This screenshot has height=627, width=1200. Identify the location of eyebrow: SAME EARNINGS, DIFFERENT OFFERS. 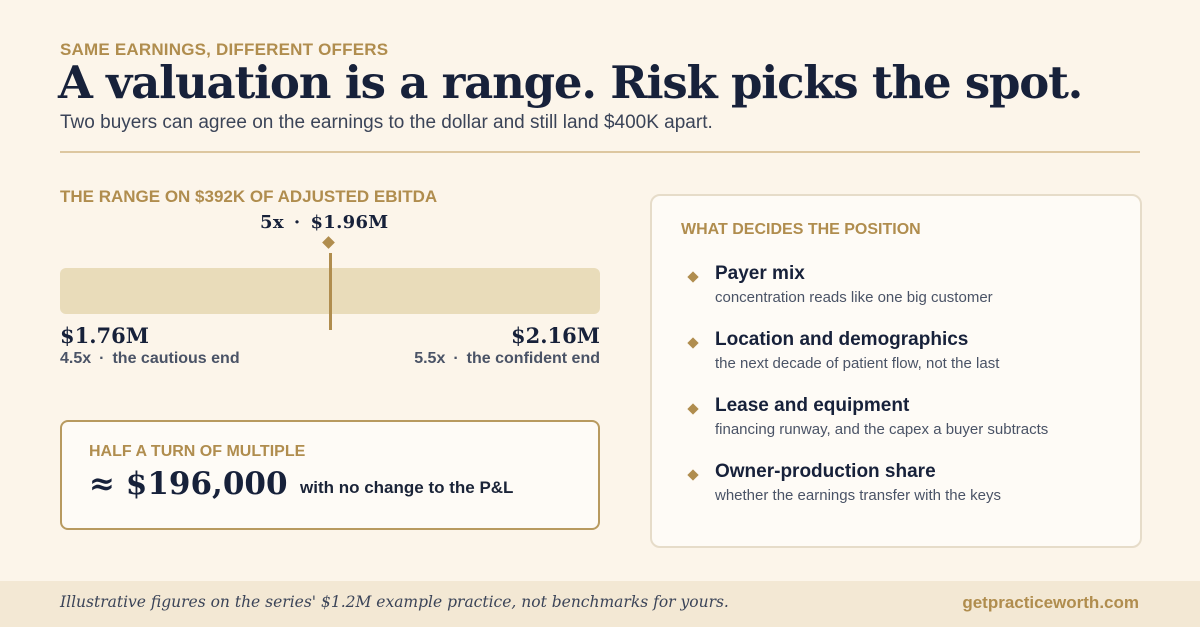
(224, 49).